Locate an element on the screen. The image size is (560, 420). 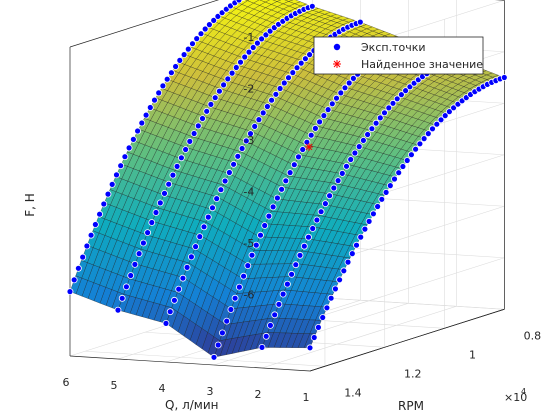
rpm-exponent: ×10 4 is located at coordinates (515, 395).